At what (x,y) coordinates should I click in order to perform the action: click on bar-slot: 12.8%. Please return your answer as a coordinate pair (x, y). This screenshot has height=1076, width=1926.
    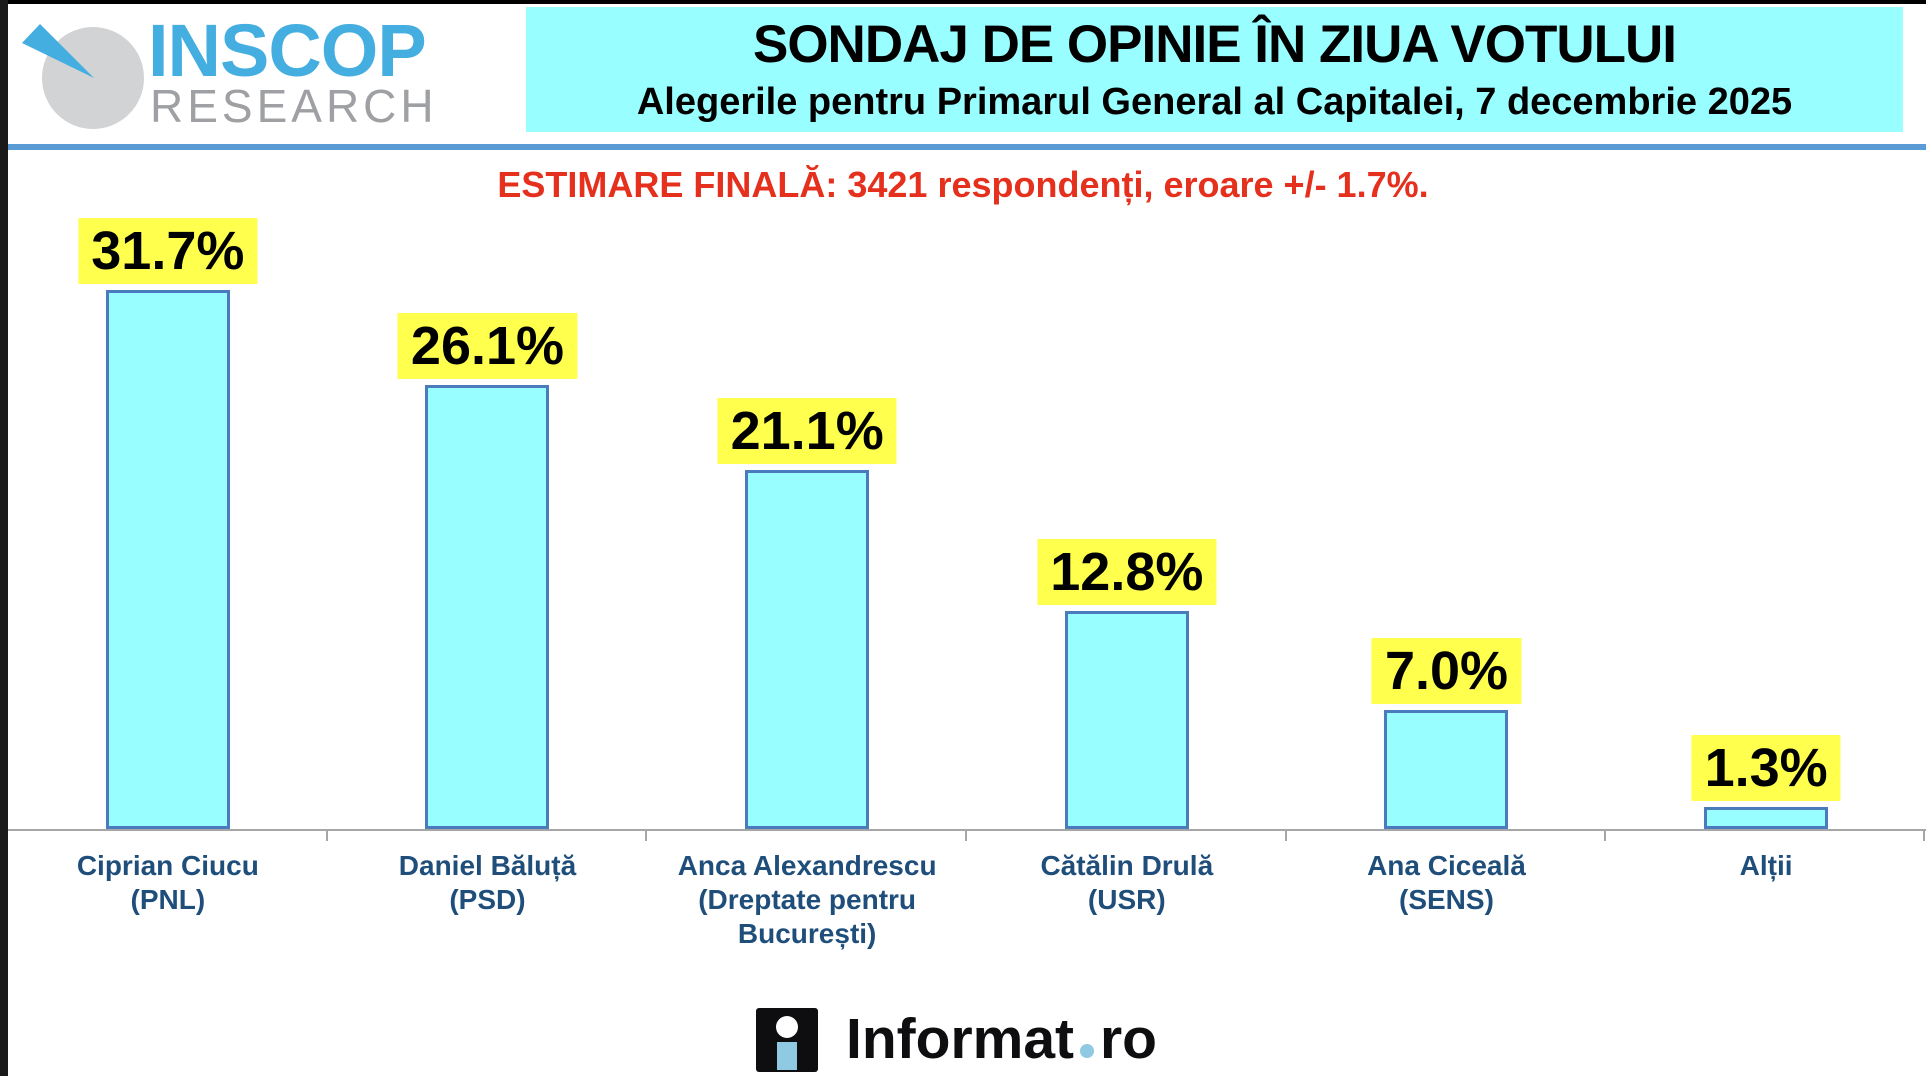
    Looking at the image, I should click on (1127, 414).